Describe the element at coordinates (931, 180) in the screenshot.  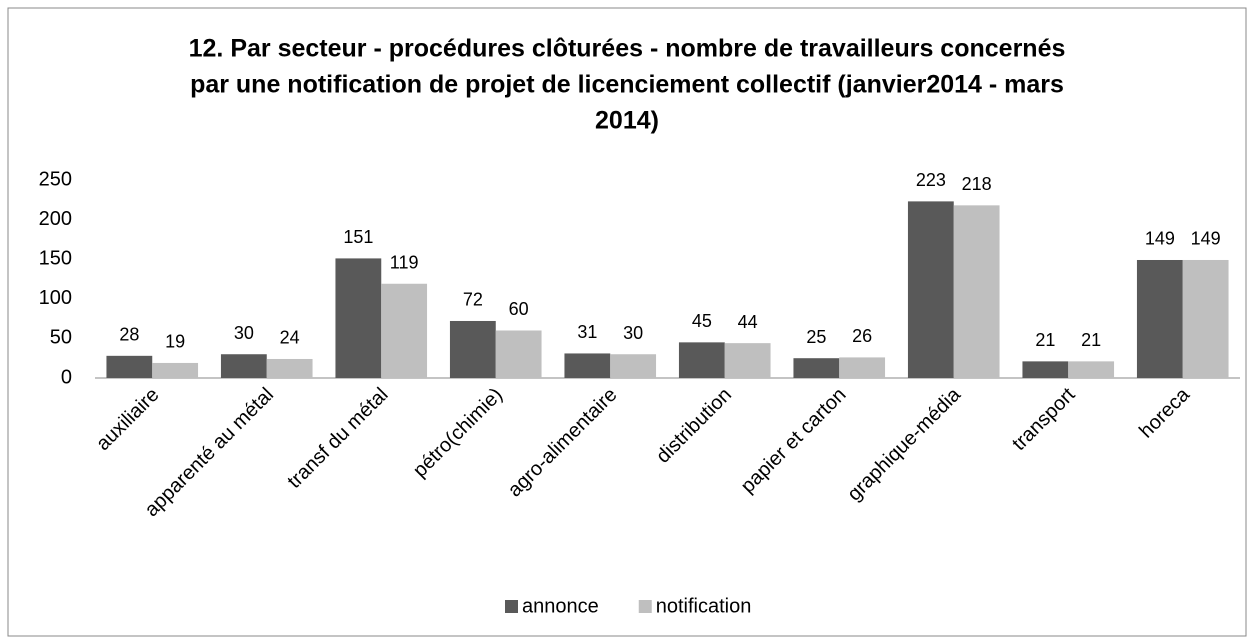
I see `value-label: 223` at that location.